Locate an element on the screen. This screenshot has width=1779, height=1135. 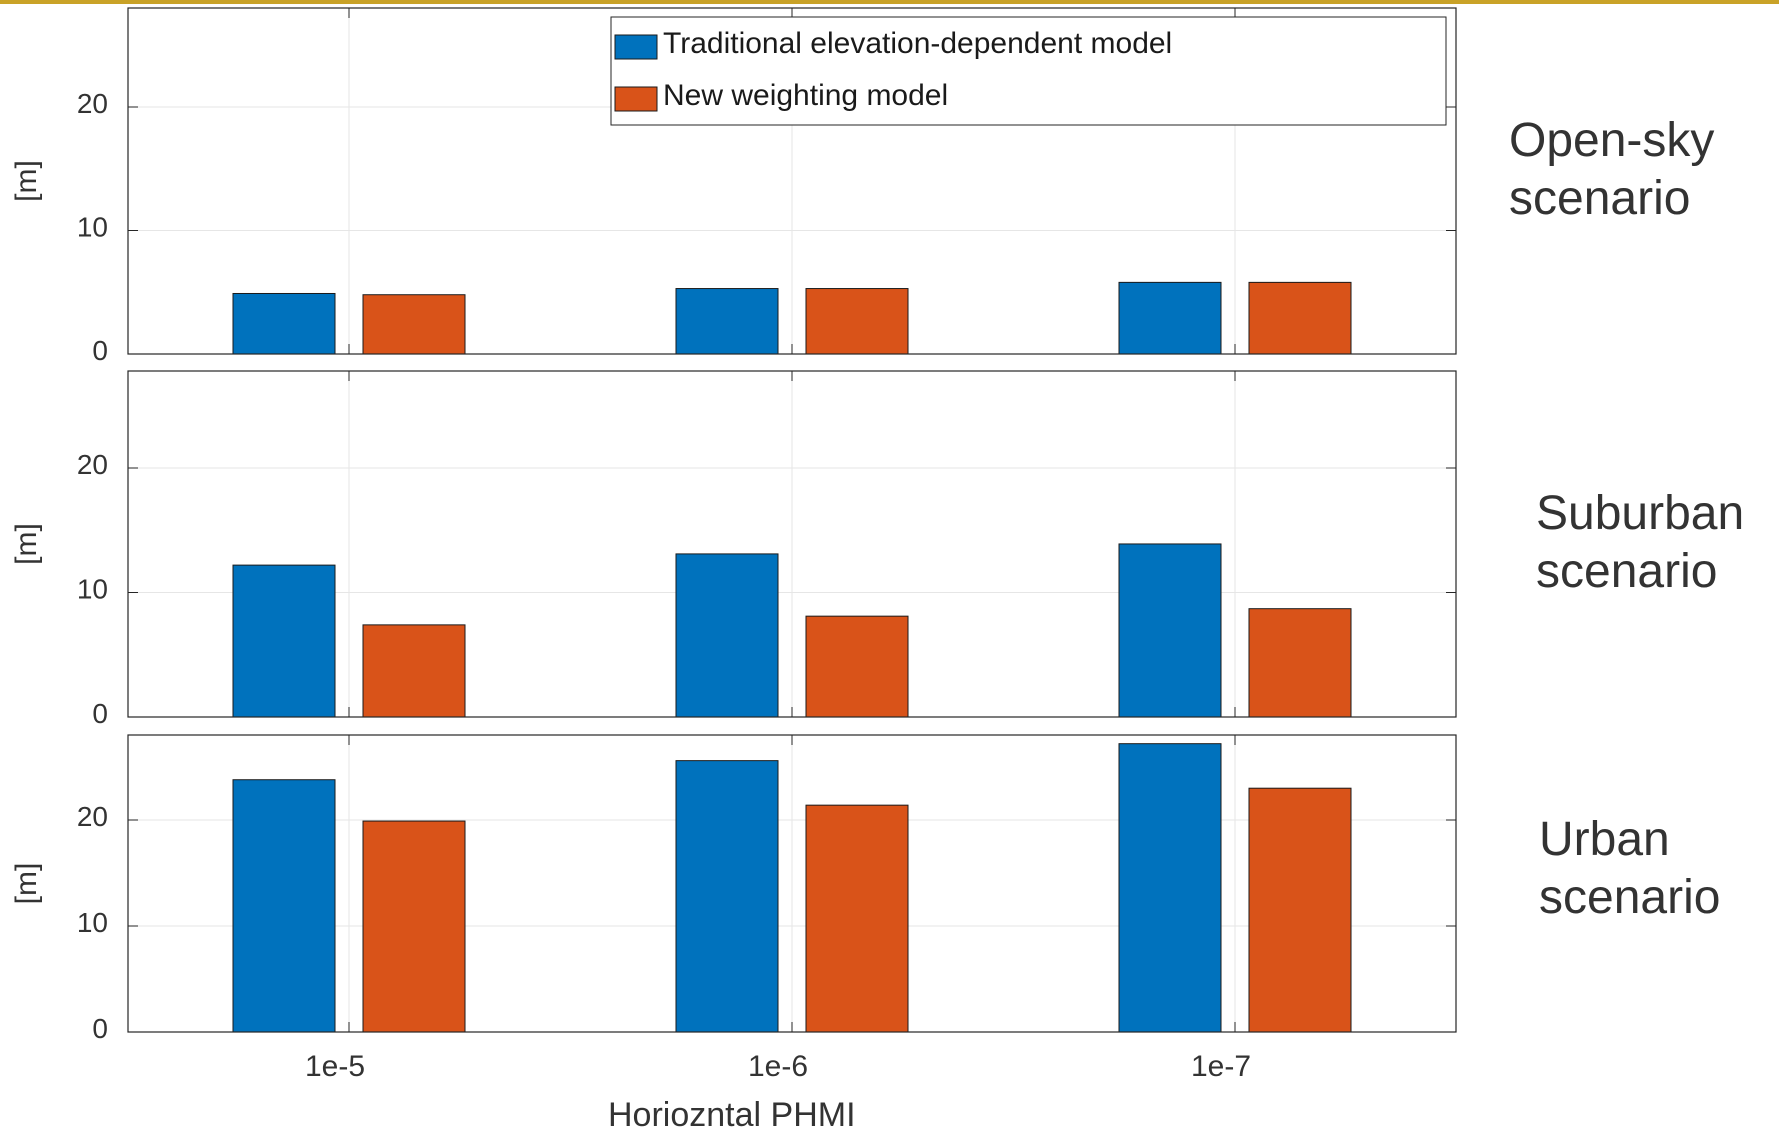
x-tick-label: 1e-7 is located at coordinates (1221, 1066).